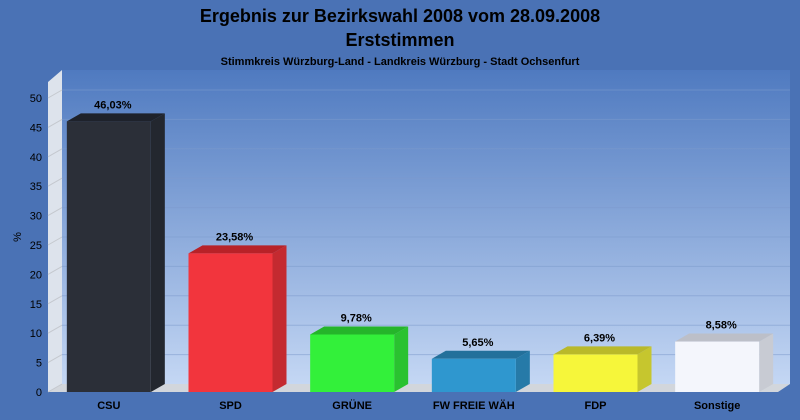 This screenshot has width=800, height=420. Describe the element at coordinates (399, 40) in the screenshot. I see `chart-title-line2: Erststimmen` at that location.